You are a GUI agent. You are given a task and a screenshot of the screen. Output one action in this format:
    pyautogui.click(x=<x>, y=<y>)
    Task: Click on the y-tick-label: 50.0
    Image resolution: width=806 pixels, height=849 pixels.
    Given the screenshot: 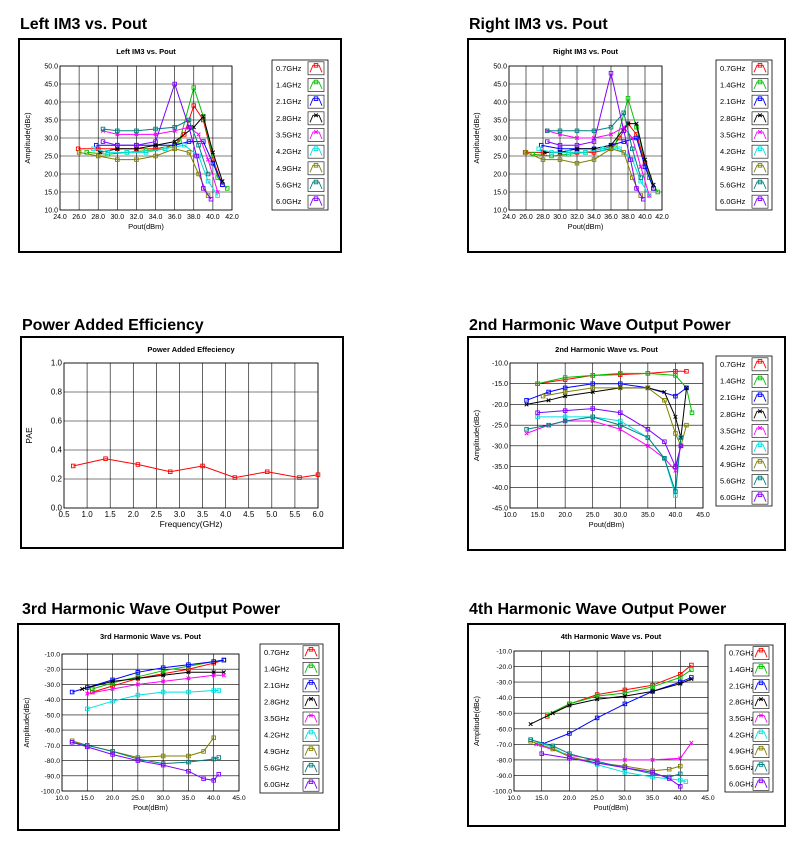 What is the action you would take?
    pyautogui.click(x=500, y=67)
    